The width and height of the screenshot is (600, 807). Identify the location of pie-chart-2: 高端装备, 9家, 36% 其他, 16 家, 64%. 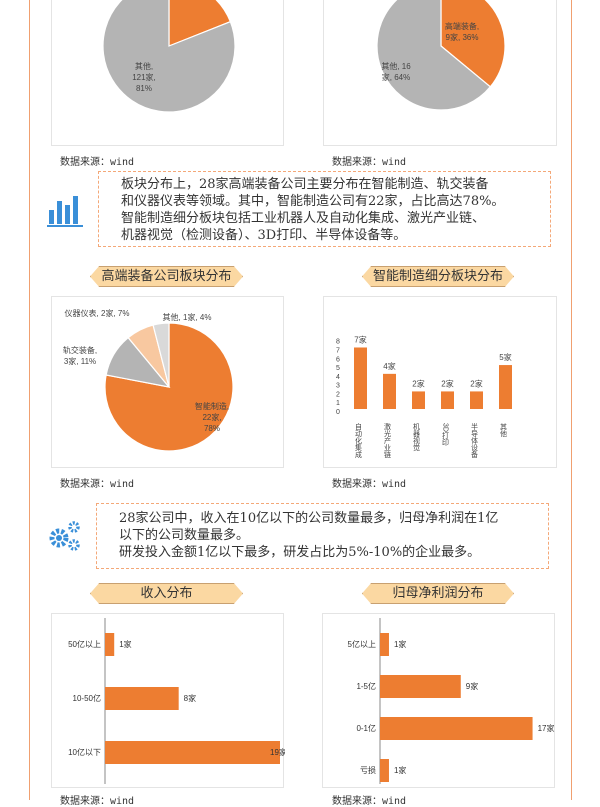
(440, 73).